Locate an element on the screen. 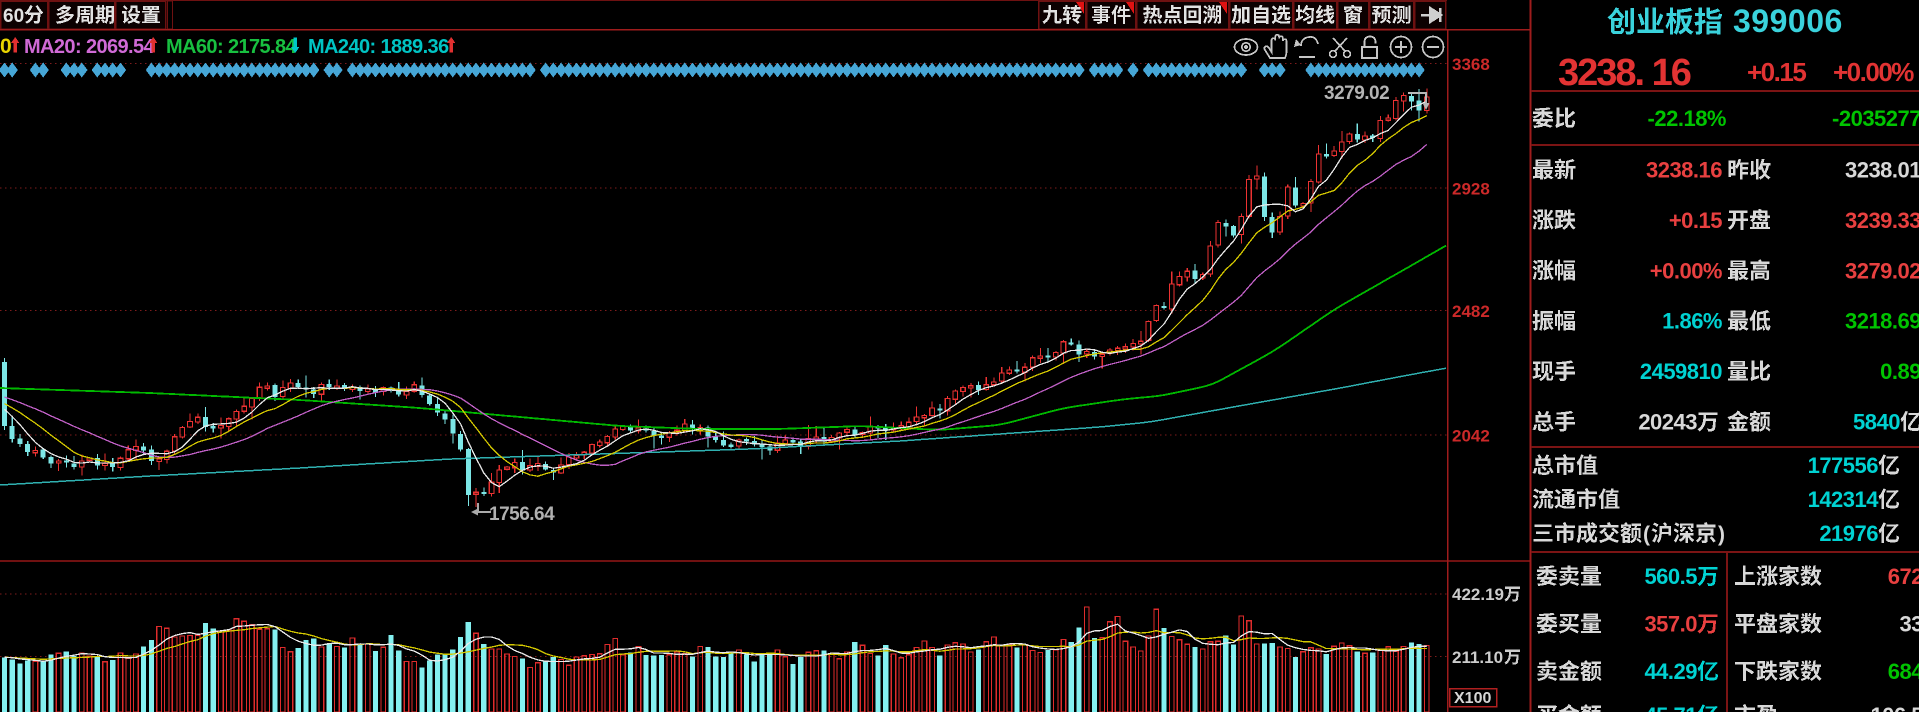 This screenshot has height=712, width=1919. svg-text: 177556 is located at coordinates (1843, 465).